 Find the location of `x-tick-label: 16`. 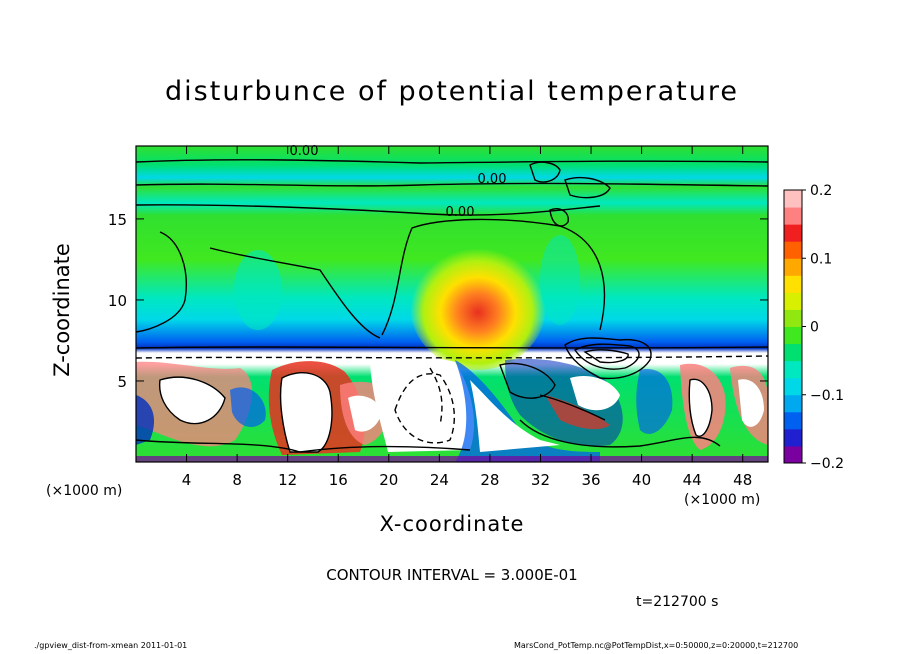

x-tick-label: 16 is located at coordinates (338, 480).